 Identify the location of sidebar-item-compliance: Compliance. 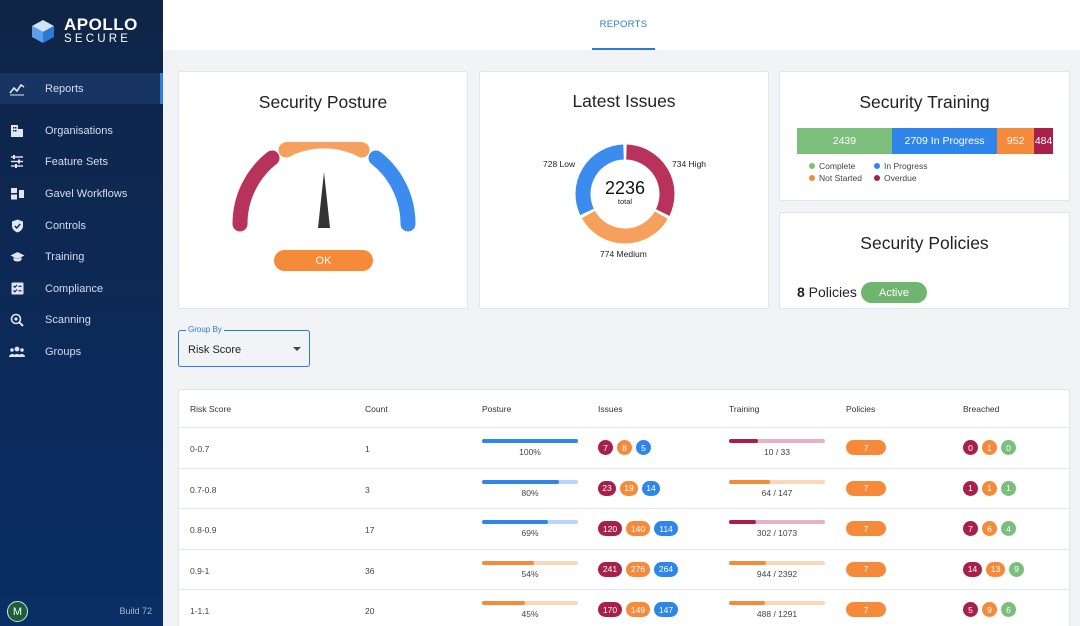
(81, 288).